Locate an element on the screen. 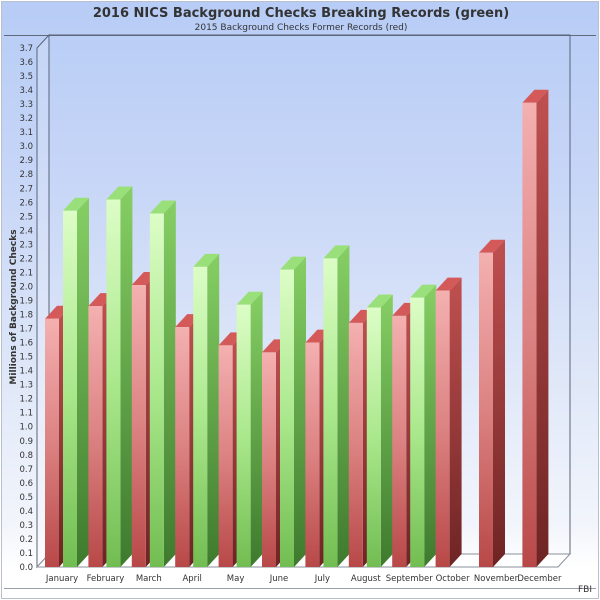 The height and width of the screenshot is (600, 600). y-tick-label: 1.0 is located at coordinates (26, 428).